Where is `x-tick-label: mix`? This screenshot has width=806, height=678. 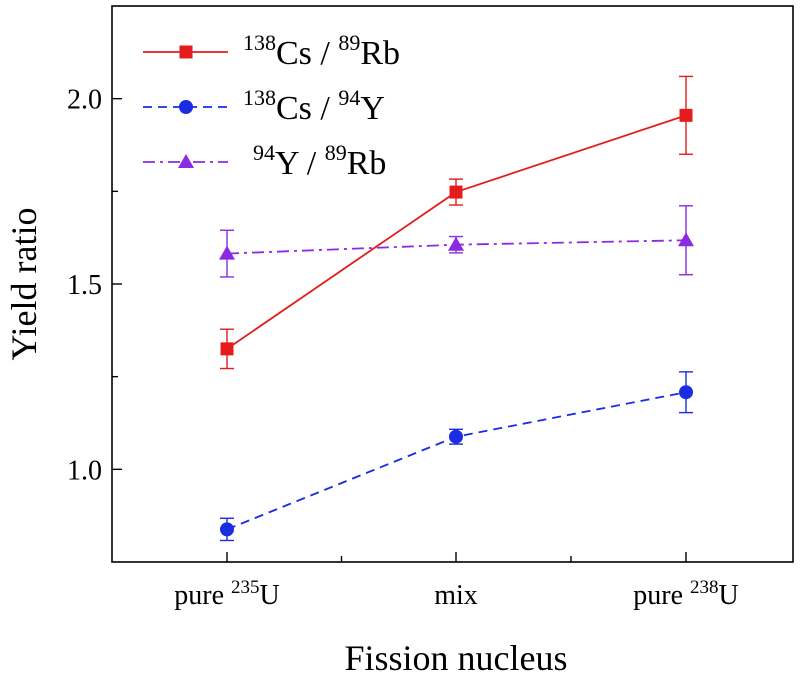 x-tick-label: mix is located at coordinates (456, 595).